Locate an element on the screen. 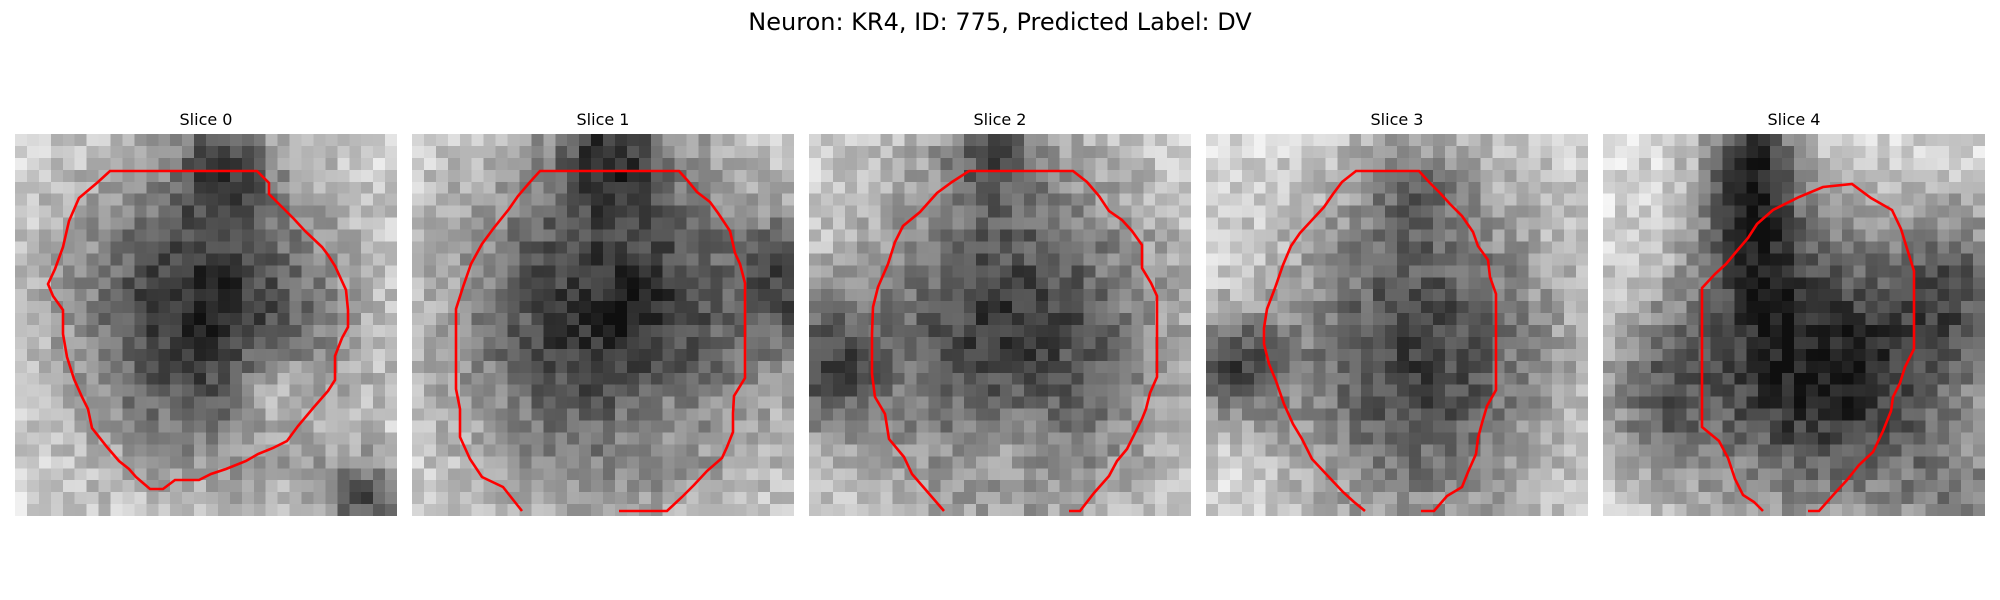 The image size is (2000, 600). slice-4-image is located at coordinates (1794, 325).